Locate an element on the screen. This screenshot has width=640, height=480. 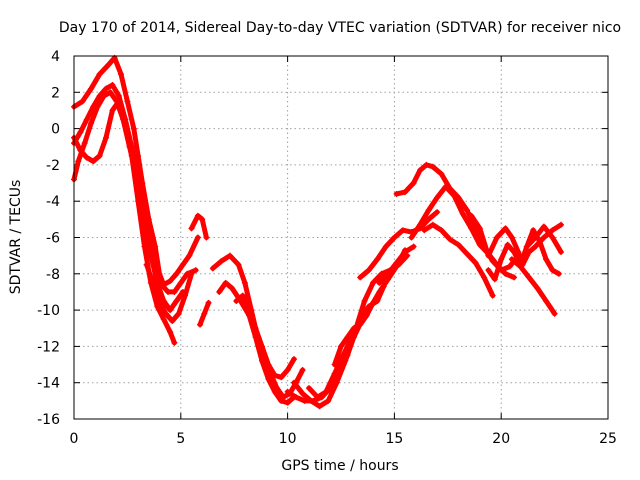
y-tick-label: -12 is located at coordinates (48, 347).